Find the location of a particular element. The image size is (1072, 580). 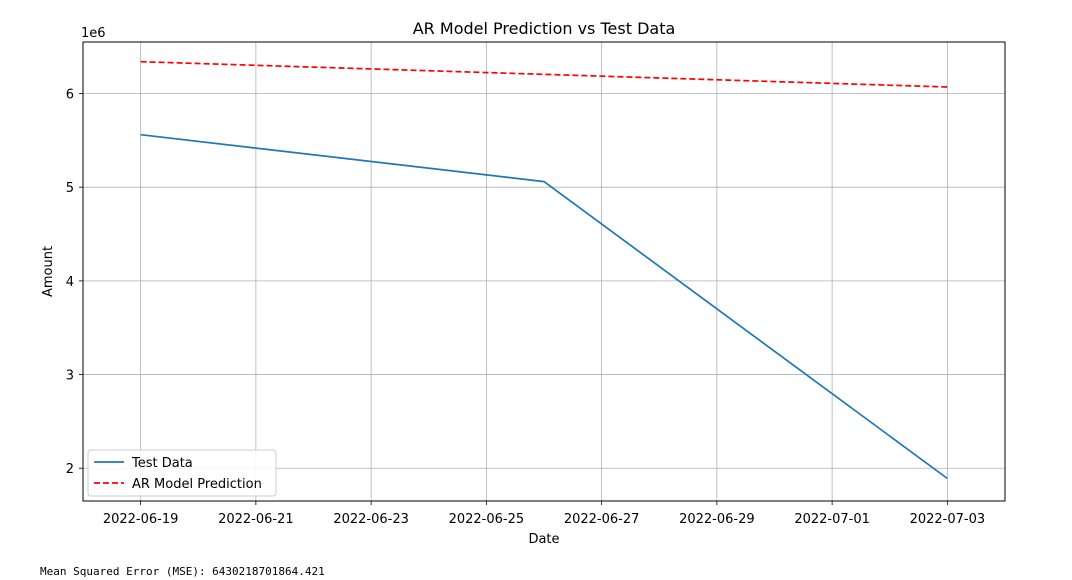

chart-title: AR Model Prediction vs Test Data is located at coordinates (544, 28).